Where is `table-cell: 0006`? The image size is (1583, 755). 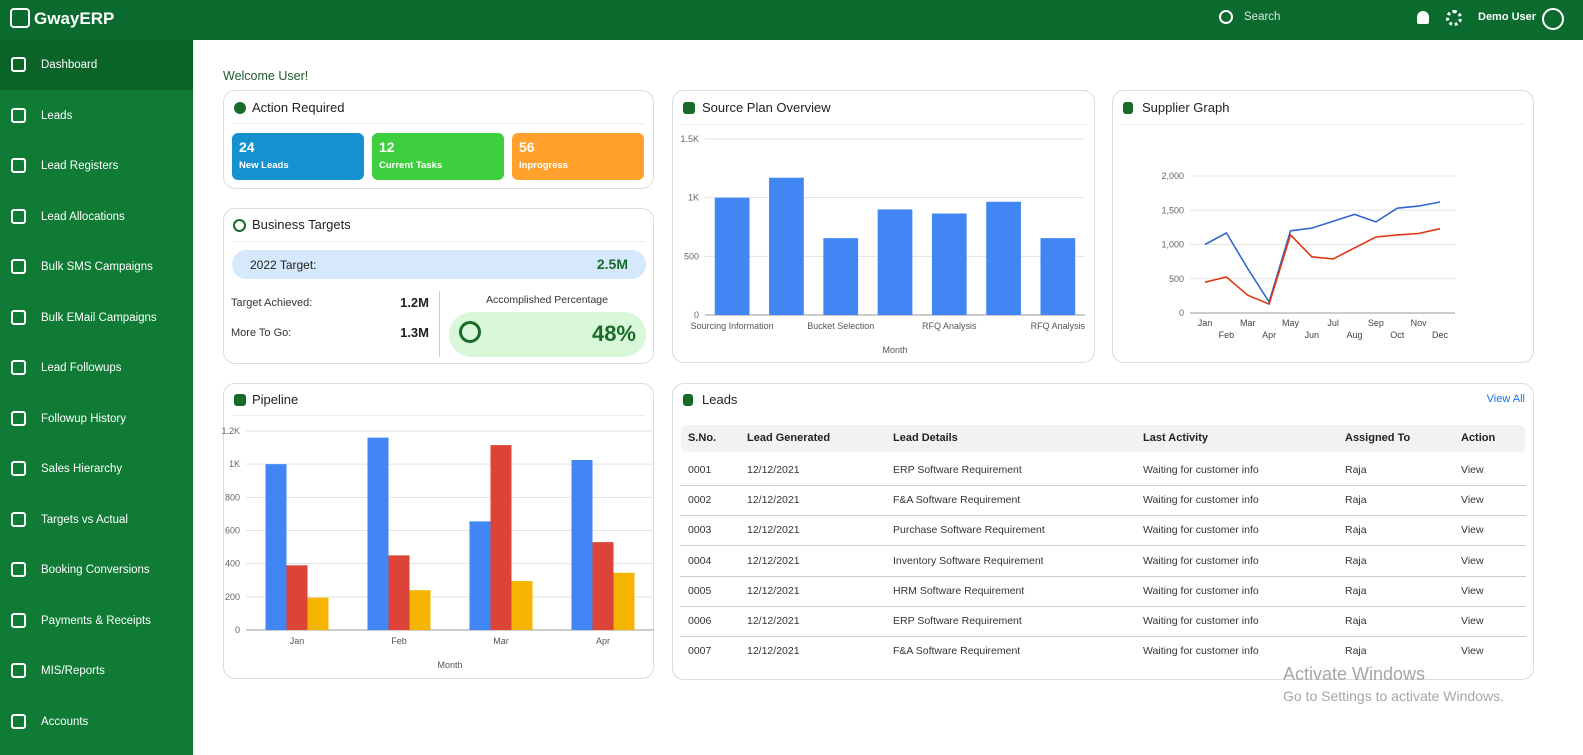 table-cell: 0006 is located at coordinates (700, 621).